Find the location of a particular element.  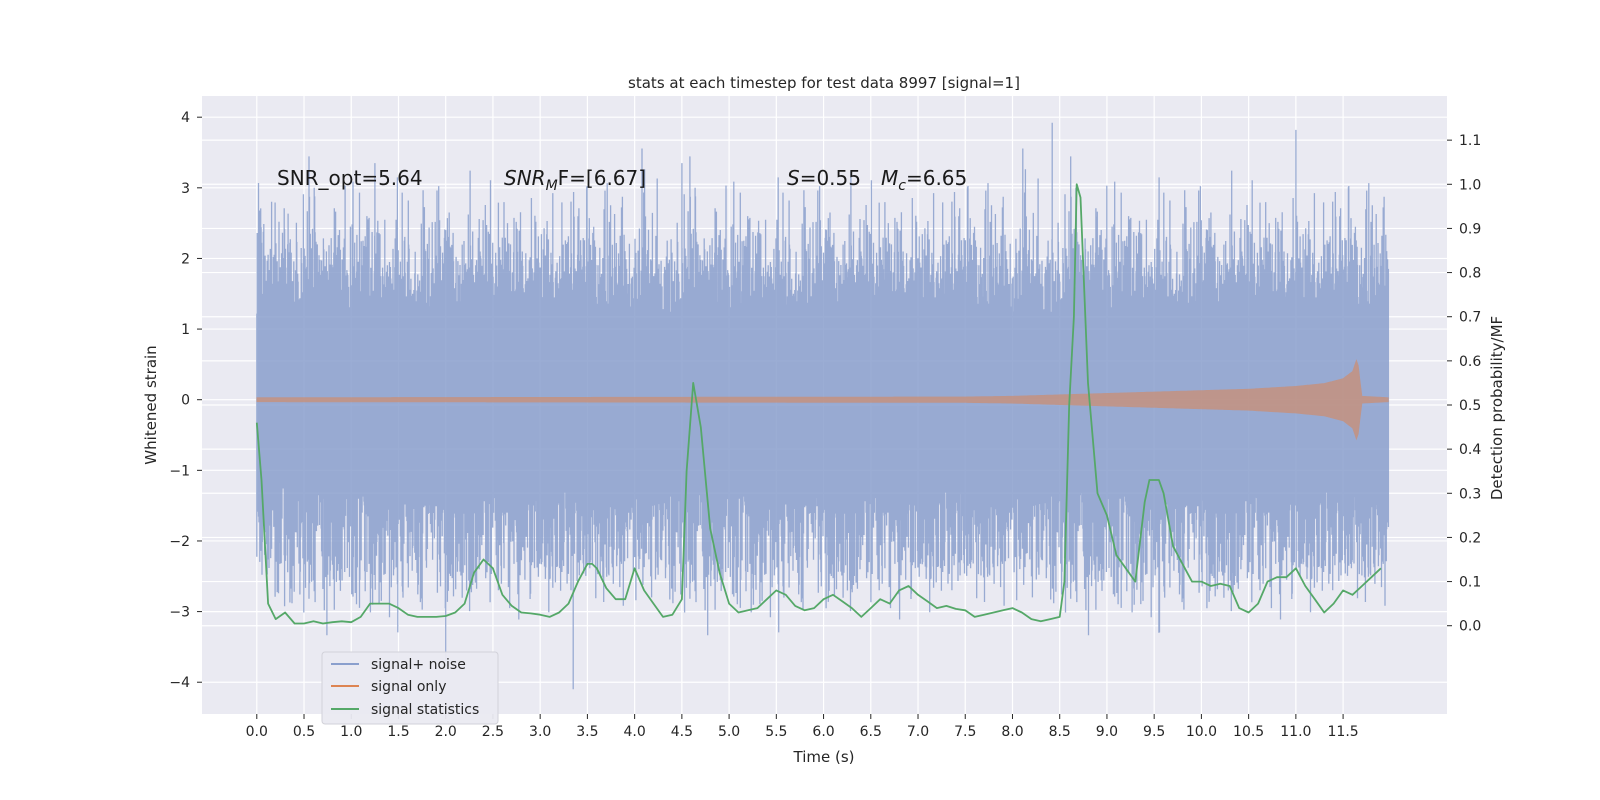

annotation-mc: Mc=6.65 is located at coordinates (924, 180).